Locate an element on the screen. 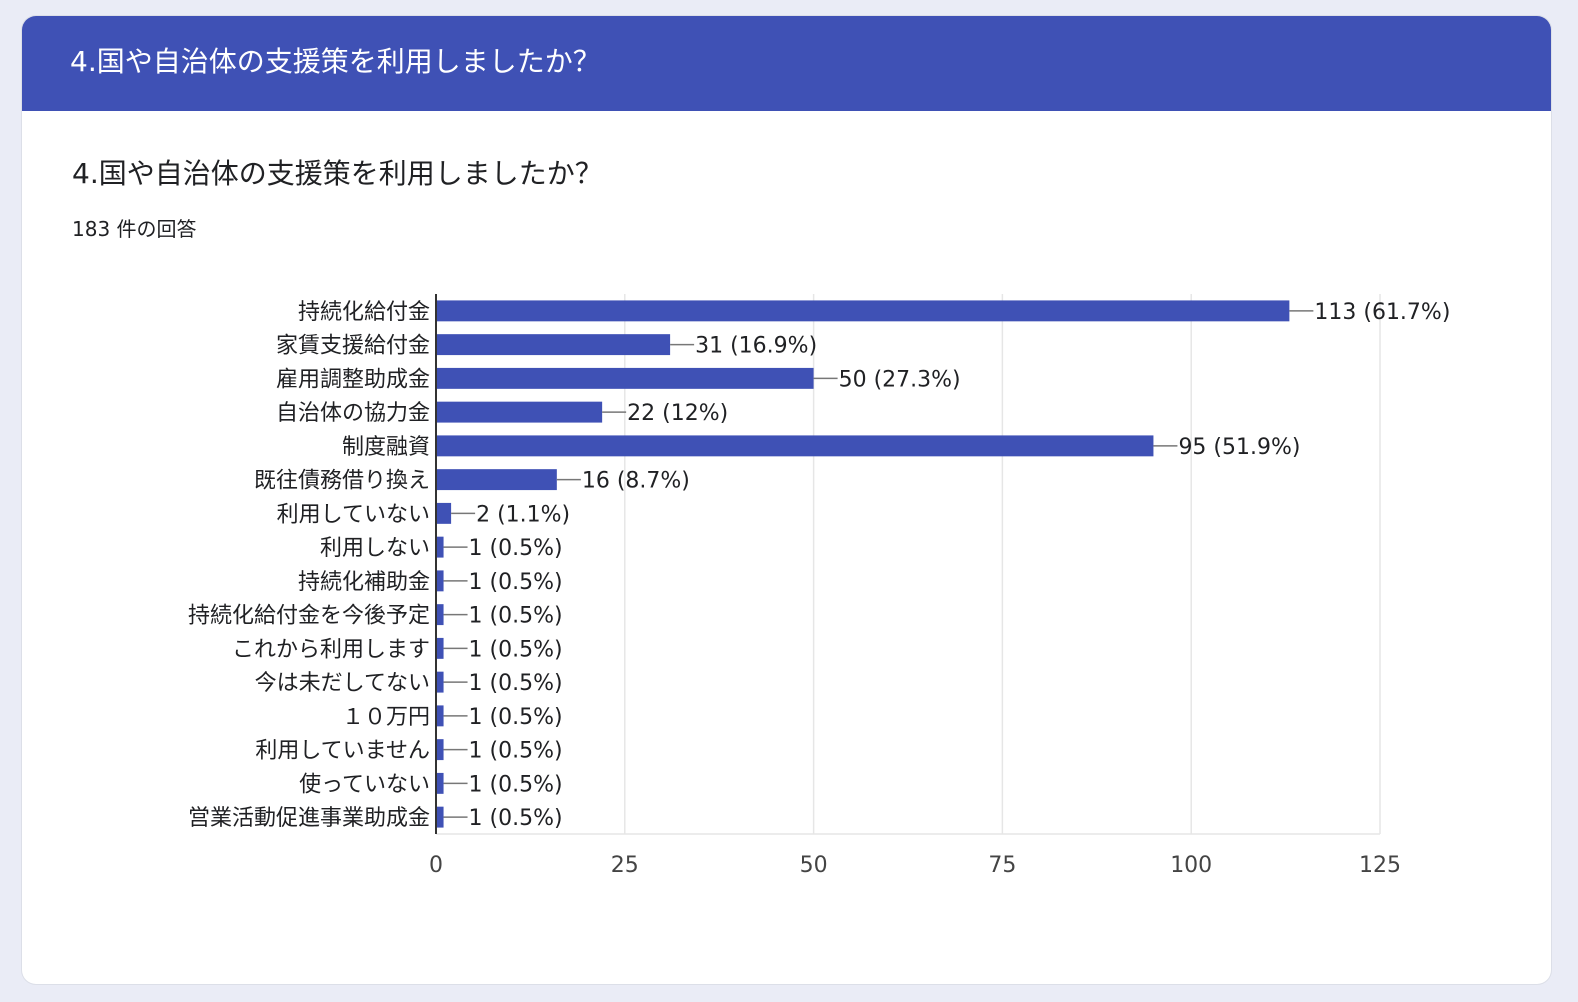 The image size is (1578, 1002). category-label: 持続化補助金 is located at coordinates (364, 582).